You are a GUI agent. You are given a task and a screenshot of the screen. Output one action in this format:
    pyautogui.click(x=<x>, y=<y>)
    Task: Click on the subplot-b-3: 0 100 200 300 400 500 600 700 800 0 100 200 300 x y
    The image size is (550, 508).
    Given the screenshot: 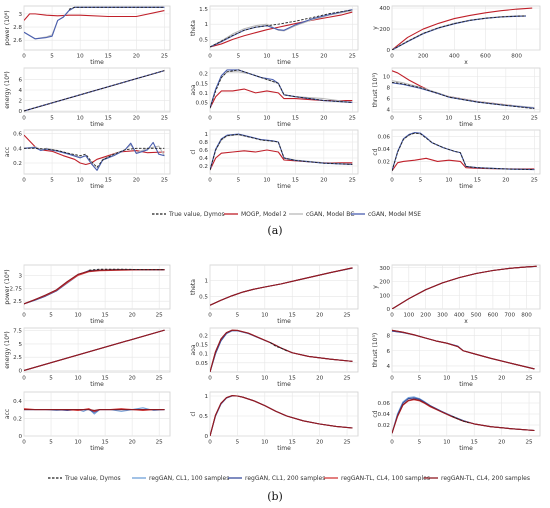 What is the action you would take?
    pyautogui.click(x=456, y=294)
    